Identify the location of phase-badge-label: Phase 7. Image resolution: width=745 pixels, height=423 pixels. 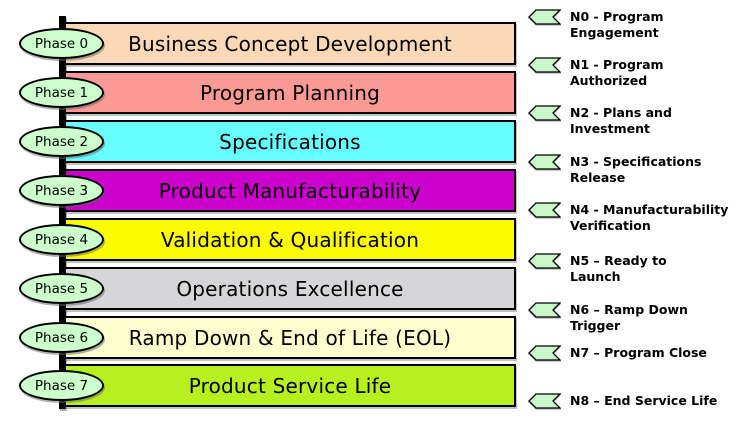
(61, 385).